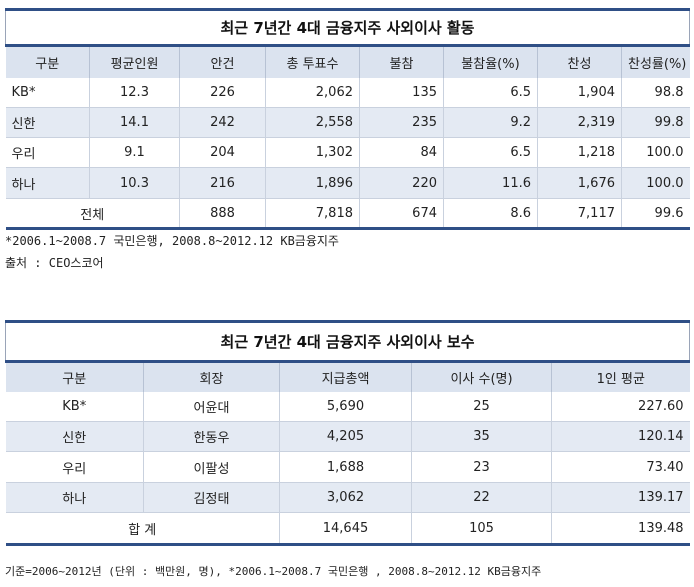  Describe the element at coordinates (222, 61) in the screenshot. I see `header-agenda: 안건` at that location.